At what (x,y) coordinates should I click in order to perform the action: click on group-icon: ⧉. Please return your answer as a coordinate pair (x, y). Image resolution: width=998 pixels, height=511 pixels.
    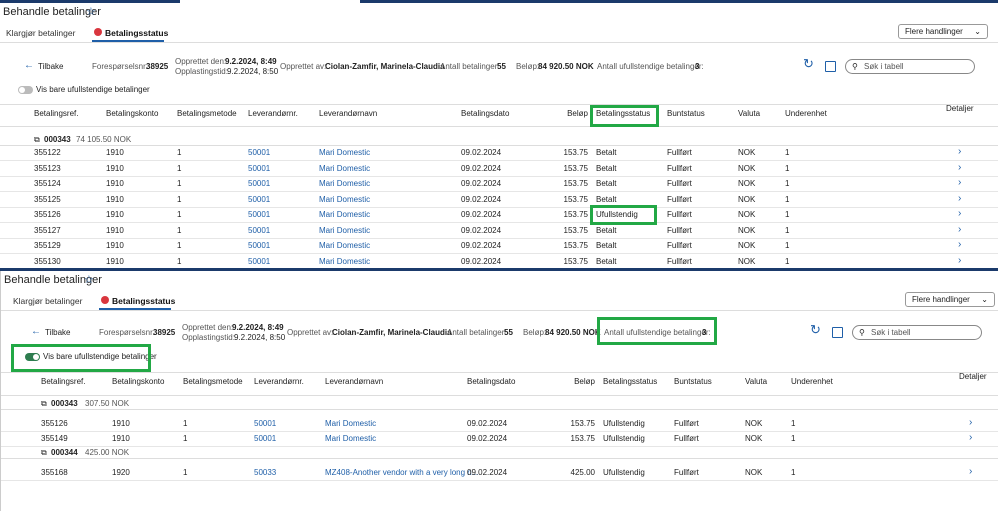
    Looking at the image, I should click on (37, 140).